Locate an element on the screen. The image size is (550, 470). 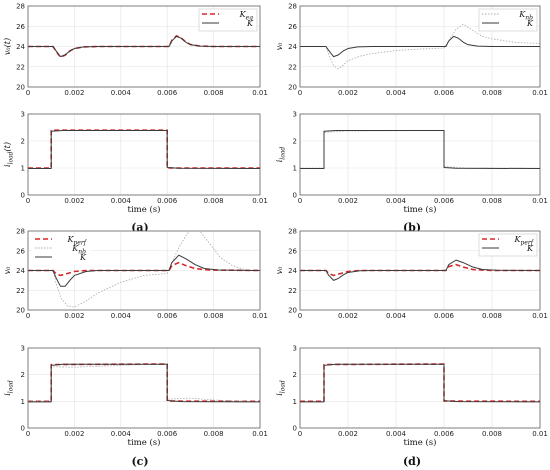
svg-text: v₀(t) is located at coordinates (7, 46).